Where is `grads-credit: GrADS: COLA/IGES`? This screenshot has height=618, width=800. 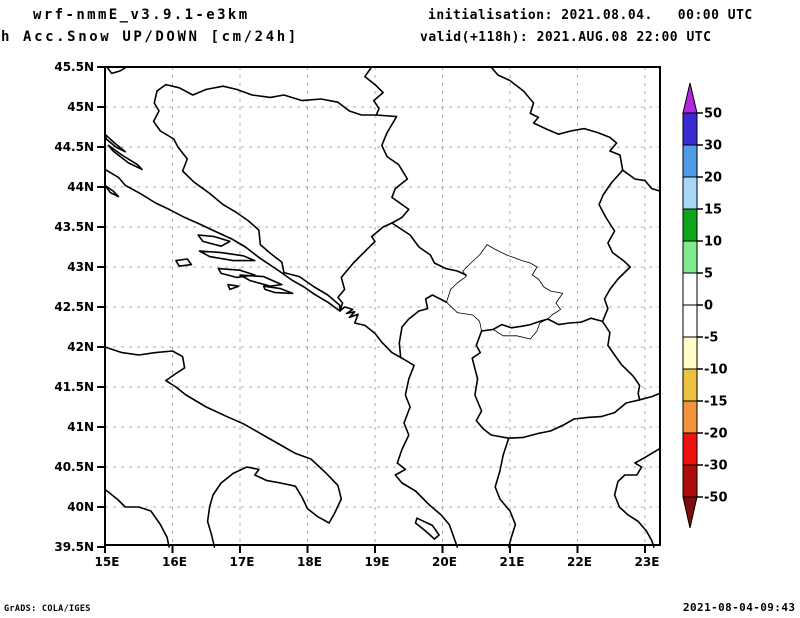 grads-credit: GrADS: COLA/IGES is located at coordinates (47, 609).